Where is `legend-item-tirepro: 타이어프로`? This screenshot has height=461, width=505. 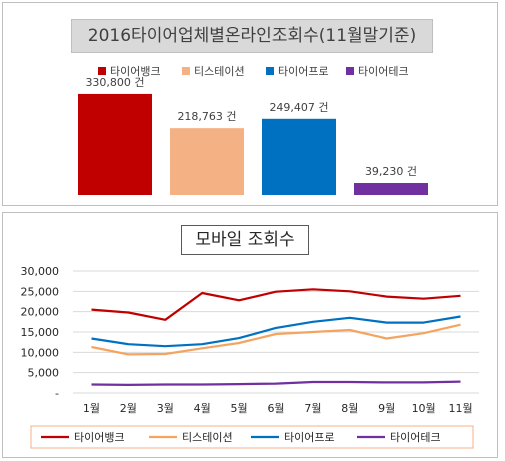 legend-item-tirepro: 타이어프로 is located at coordinates (297, 72).